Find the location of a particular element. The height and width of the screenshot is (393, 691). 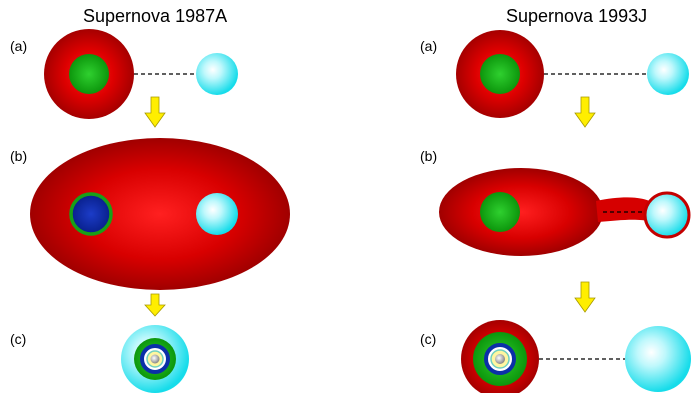

accreting-companion is located at coordinates (667, 215).